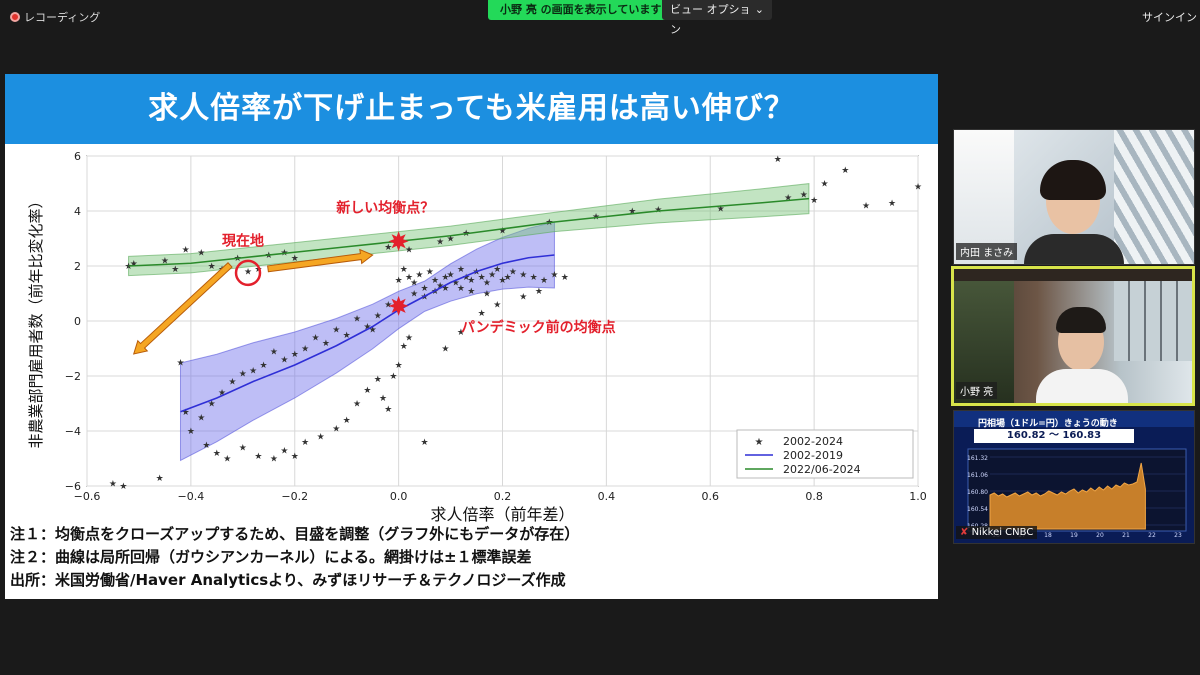 The width and height of the screenshot is (1200, 675). Describe the element at coordinates (191, 496) in the screenshot. I see `x-tick-label: −0.4` at that location.